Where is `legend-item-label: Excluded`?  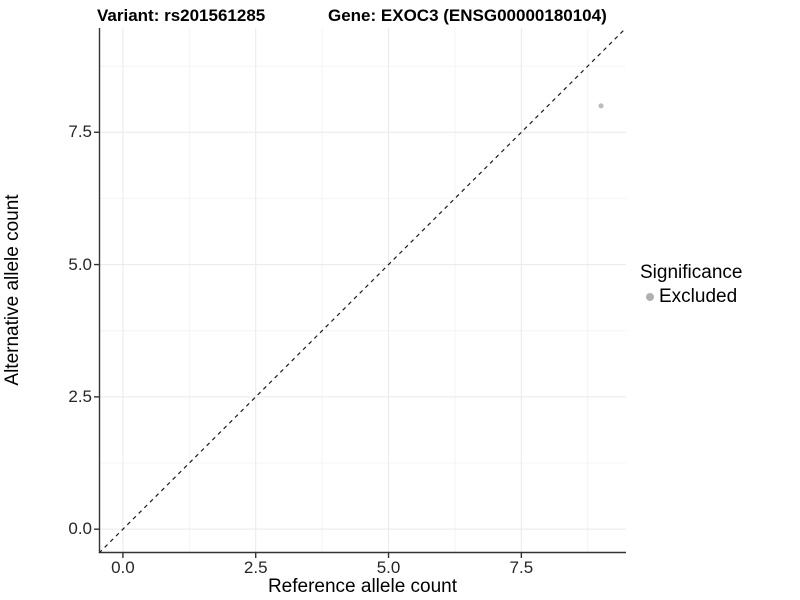 legend-item-label: Excluded is located at coordinates (698, 296).